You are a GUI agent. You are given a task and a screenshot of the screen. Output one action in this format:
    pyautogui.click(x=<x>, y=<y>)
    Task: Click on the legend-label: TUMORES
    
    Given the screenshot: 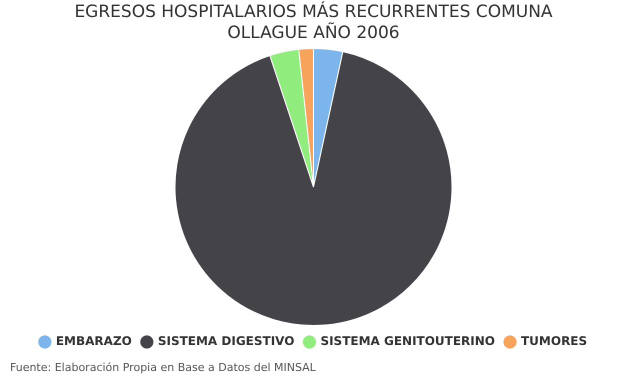 What is the action you would take?
    pyautogui.click(x=554, y=341)
    